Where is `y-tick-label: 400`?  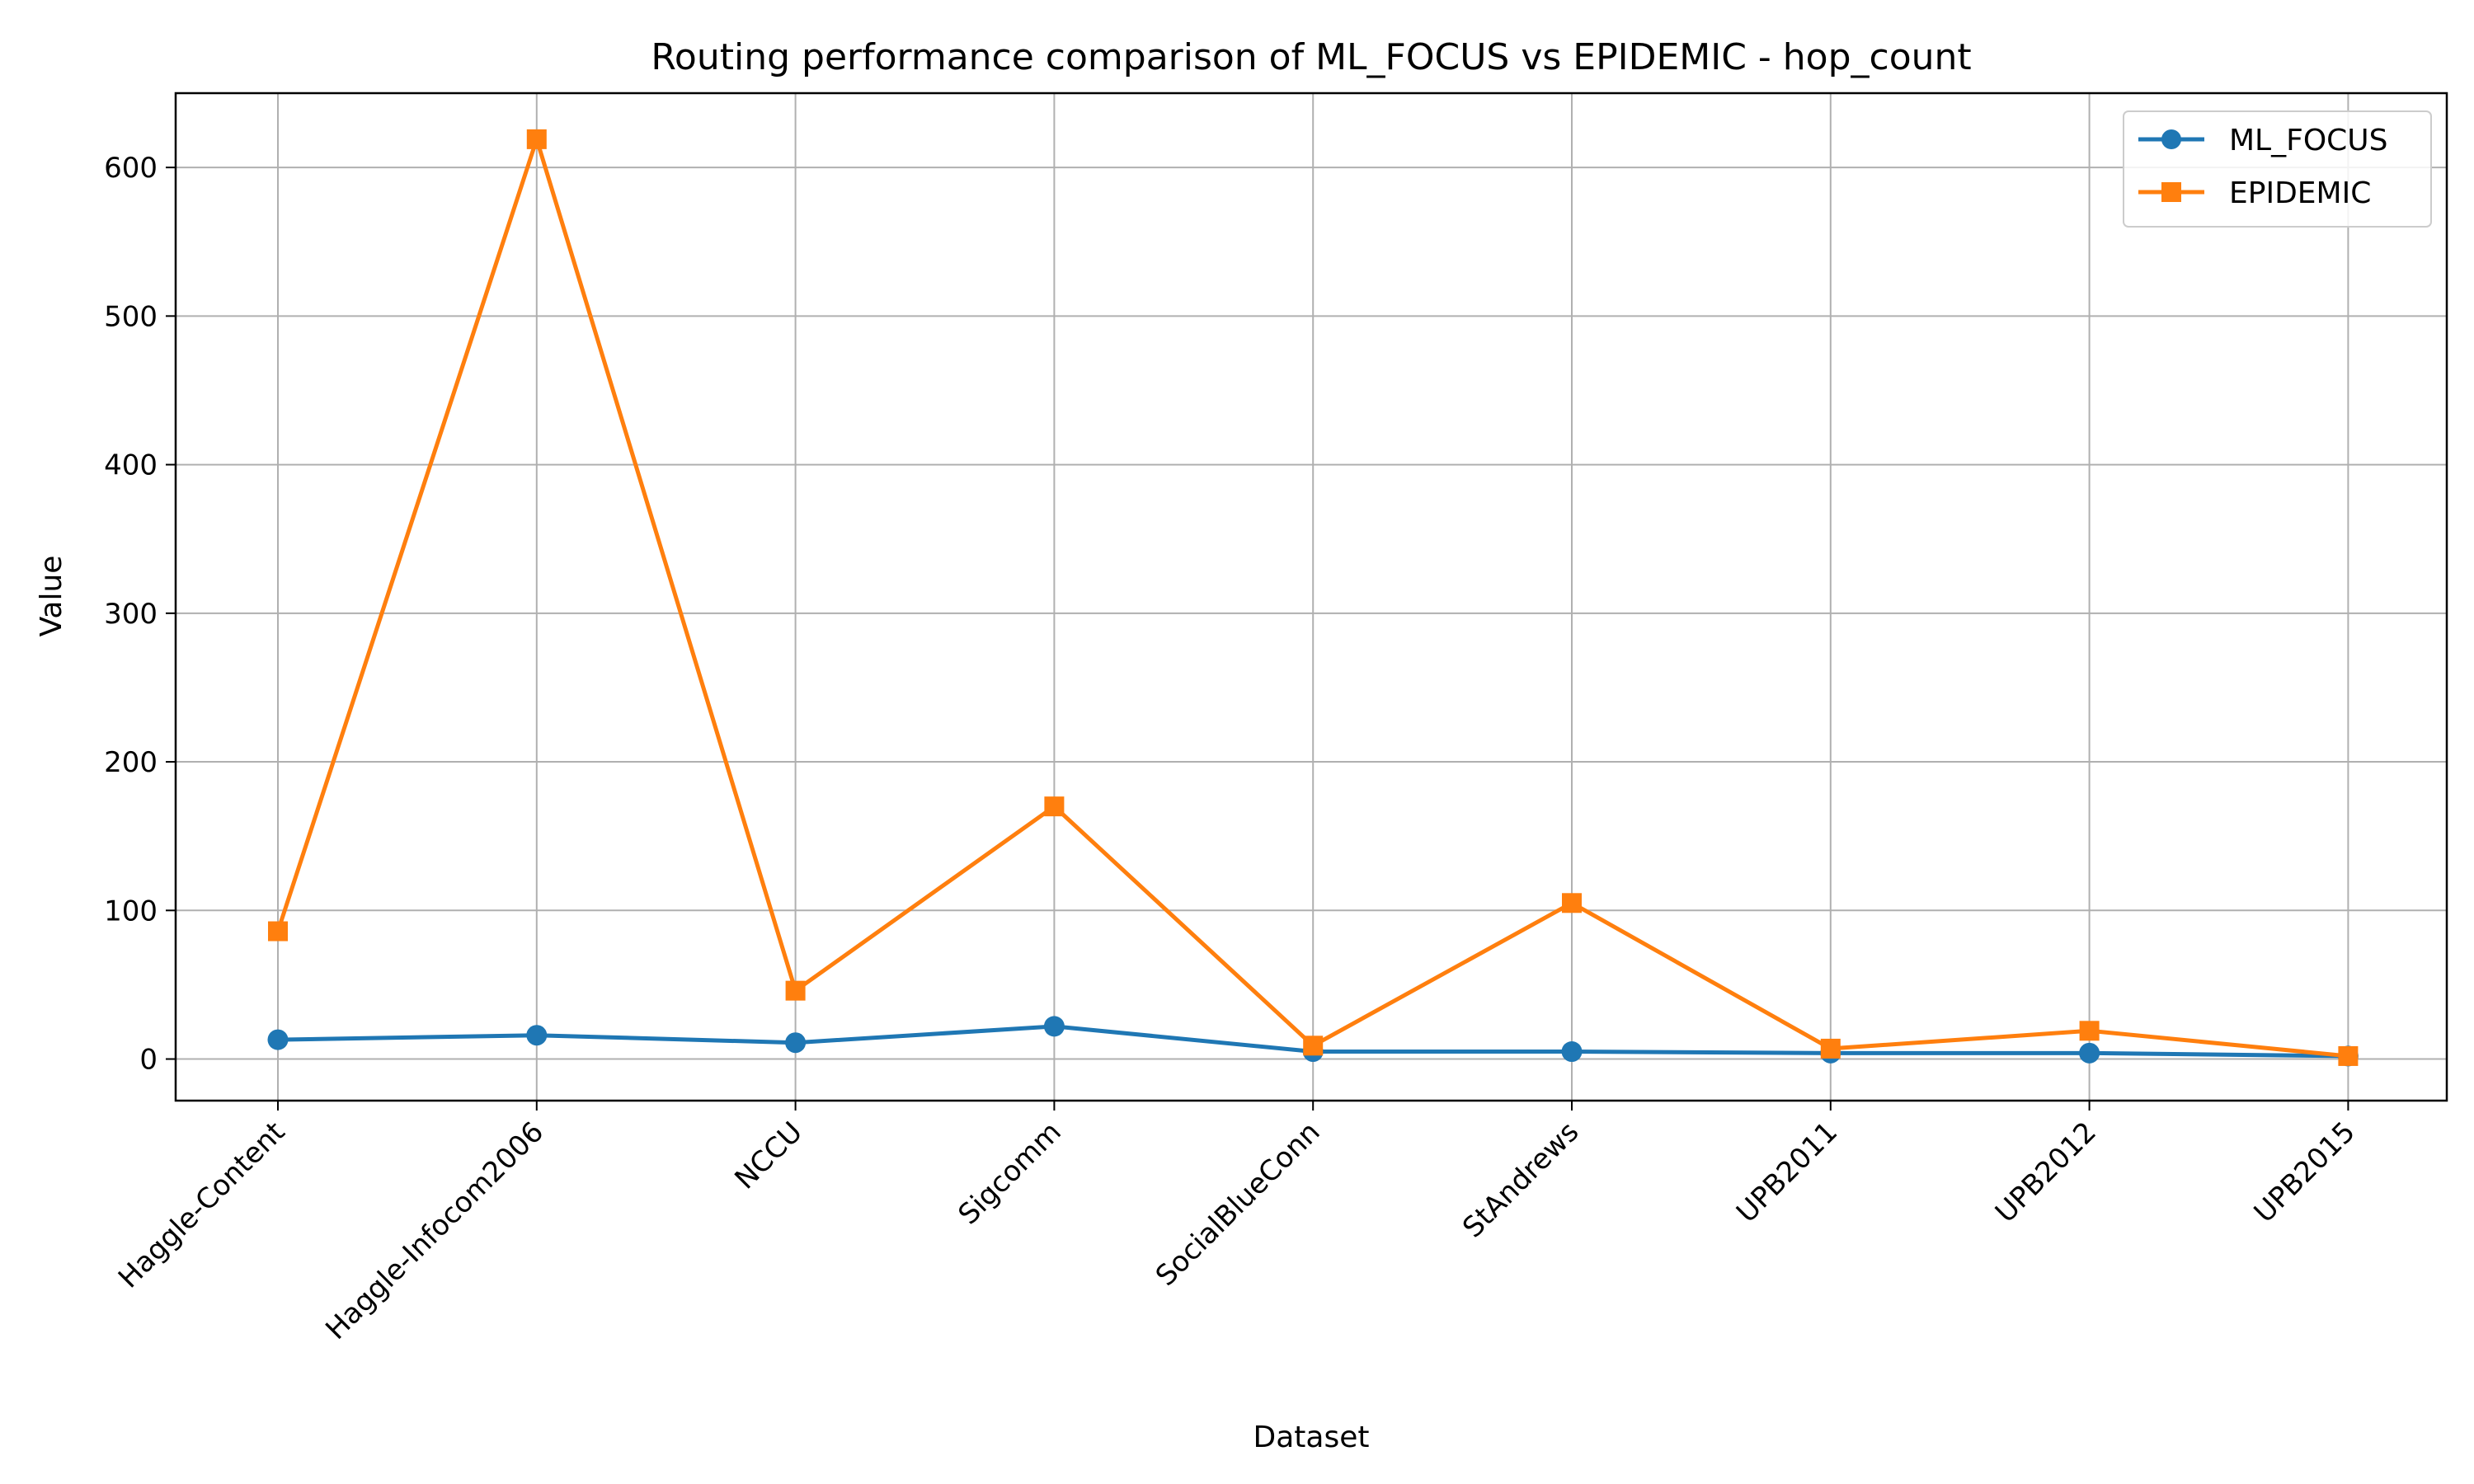 y-tick-label: 400 is located at coordinates (131, 465).